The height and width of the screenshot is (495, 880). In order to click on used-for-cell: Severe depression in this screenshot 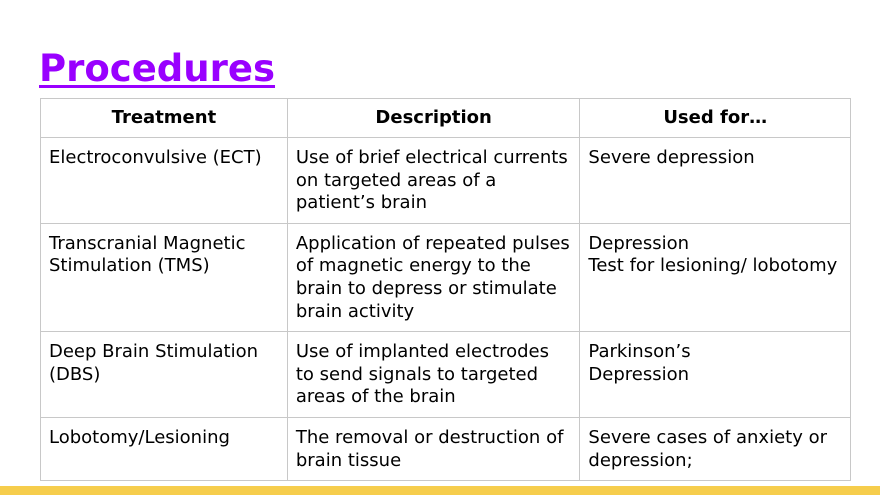, I will do `click(715, 180)`.